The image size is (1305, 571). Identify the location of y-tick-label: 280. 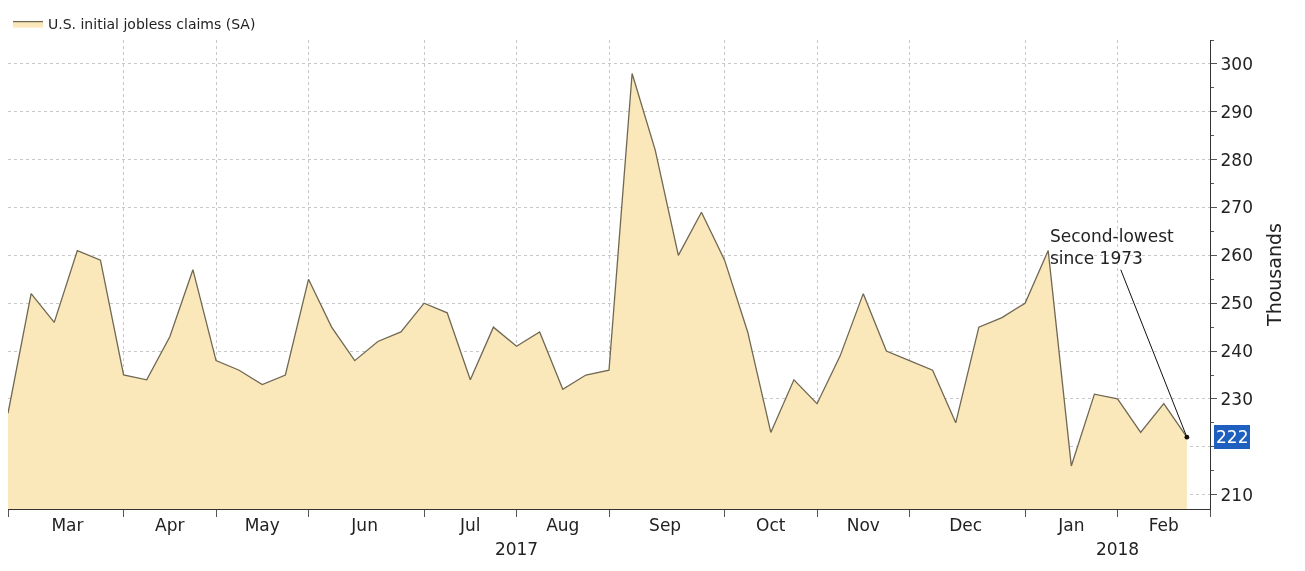
(1236, 159).